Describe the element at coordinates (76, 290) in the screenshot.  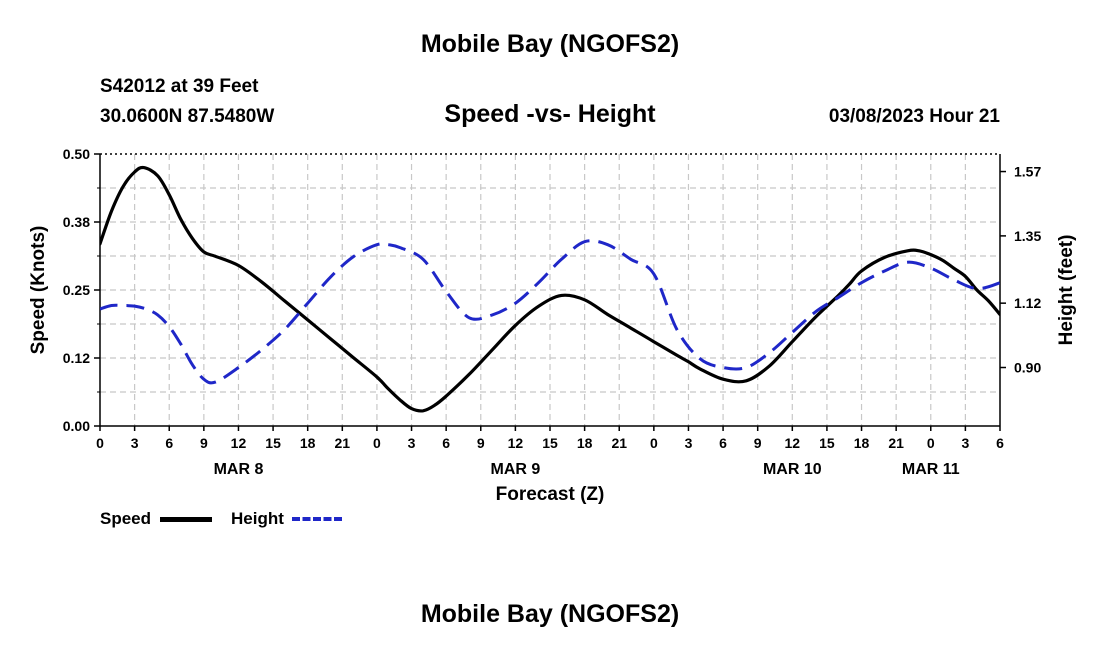
I see `y-tick-label: 0.25` at that location.